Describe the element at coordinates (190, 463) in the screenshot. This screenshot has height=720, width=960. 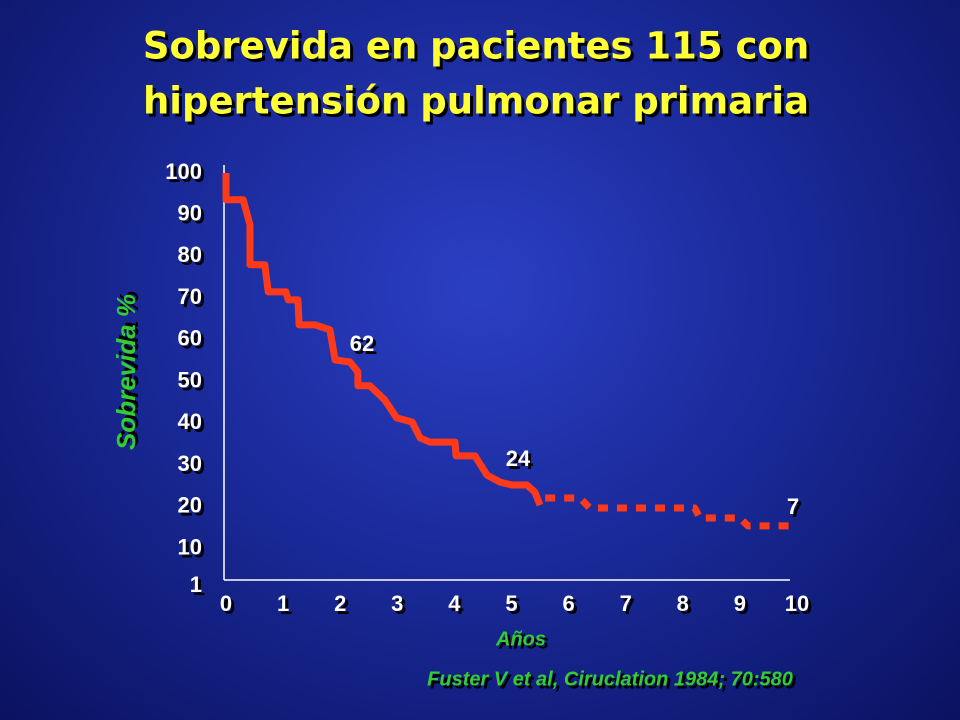
I see `y-tick-label: 30` at that location.